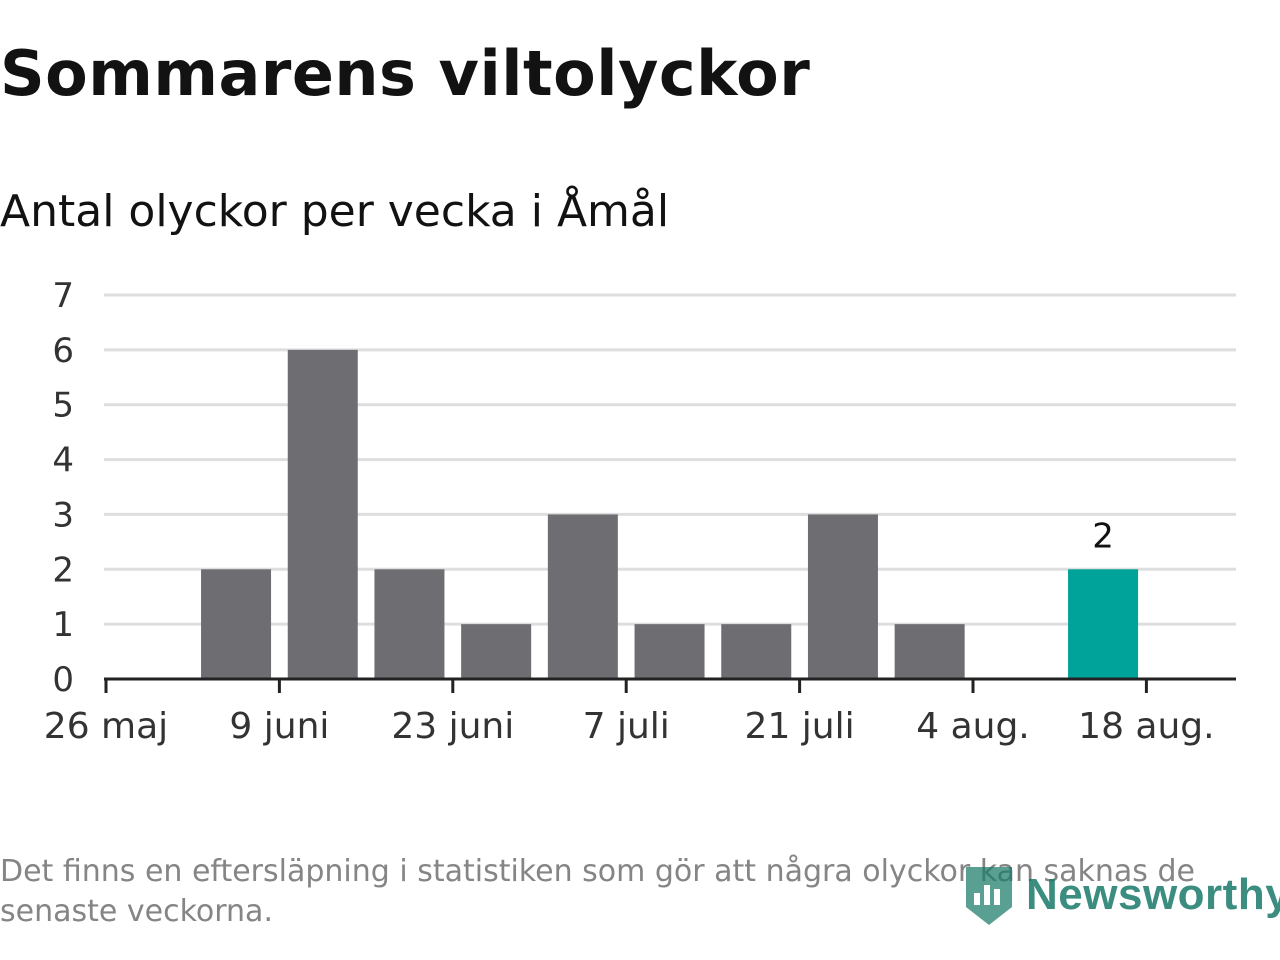  What do you see at coordinates (496, 651) in the screenshot?
I see `bar-23-juni` at bounding box center [496, 651].